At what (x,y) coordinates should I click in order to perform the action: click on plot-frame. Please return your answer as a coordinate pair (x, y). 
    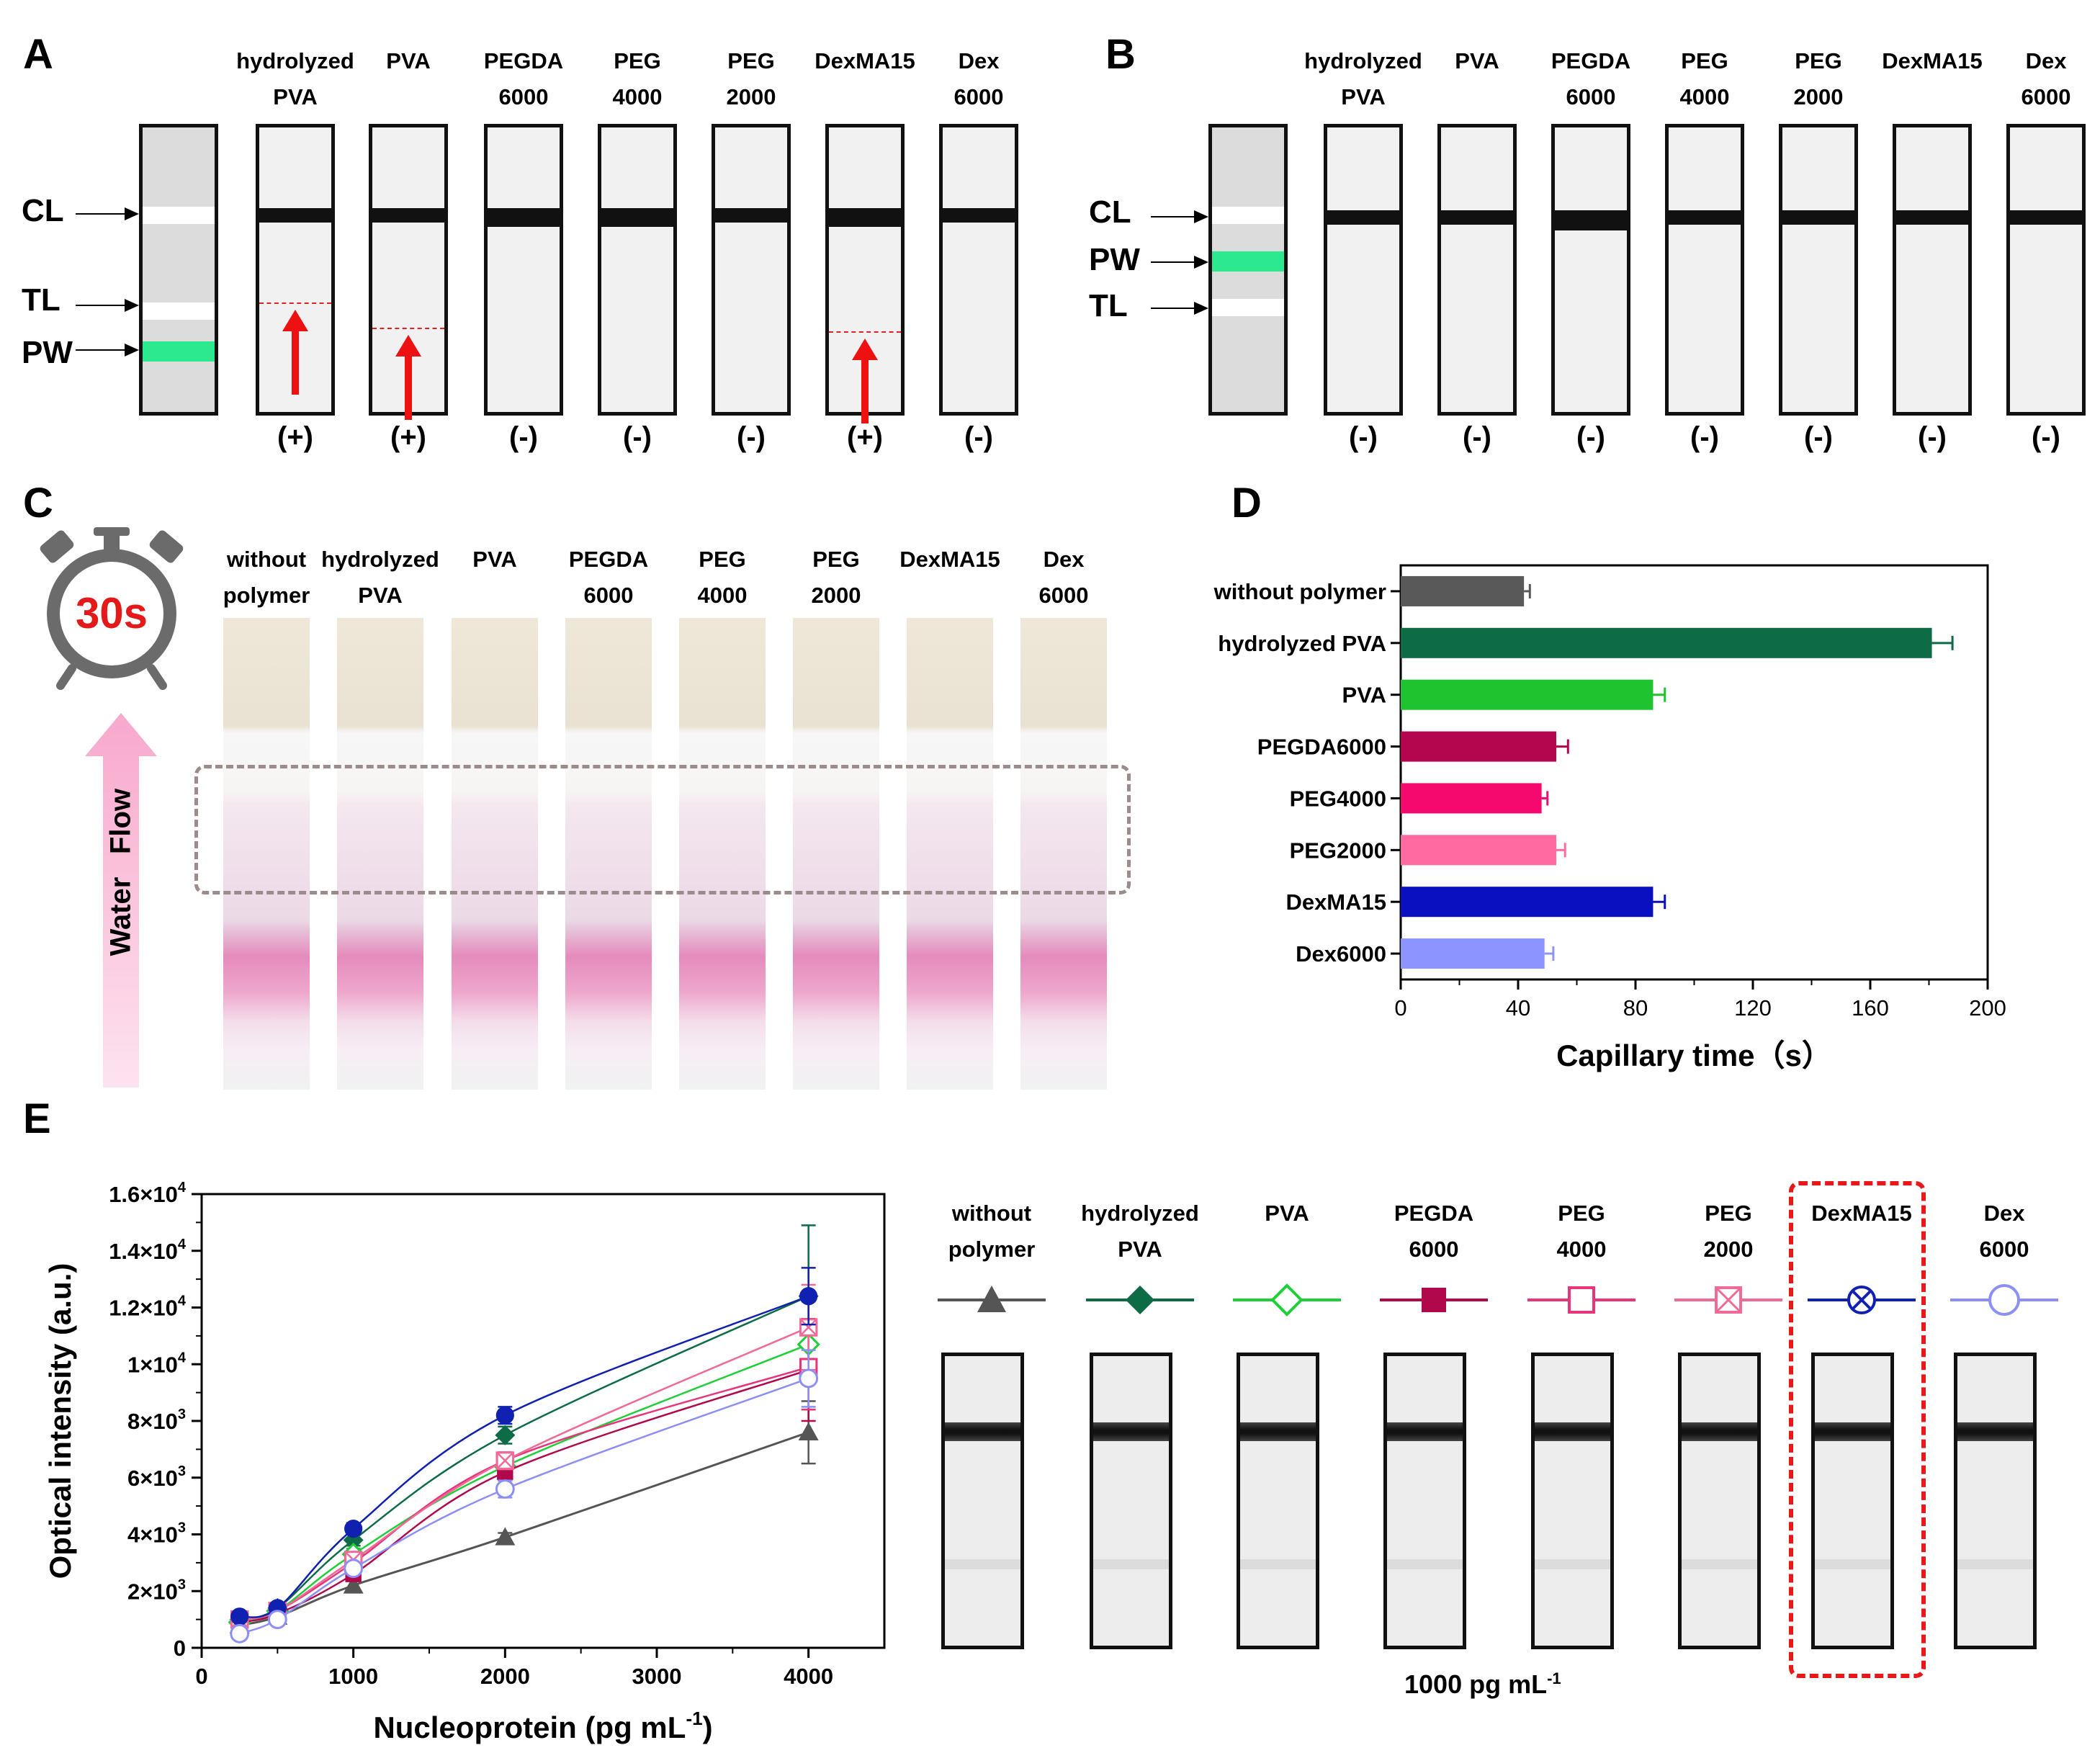
    Looking at the image, I should click on (1694, 772).